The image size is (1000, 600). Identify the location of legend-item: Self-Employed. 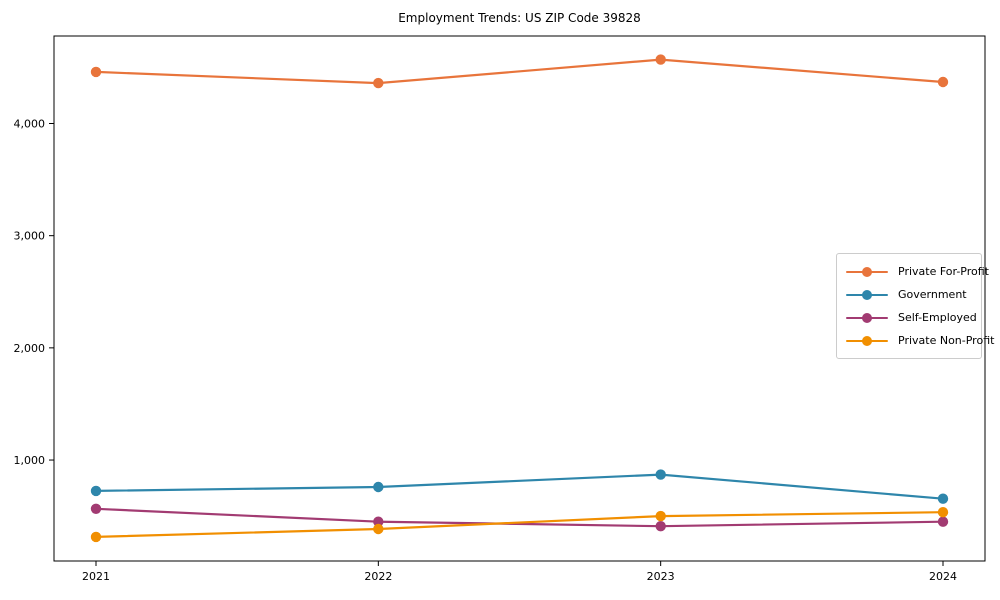
(911, 317).